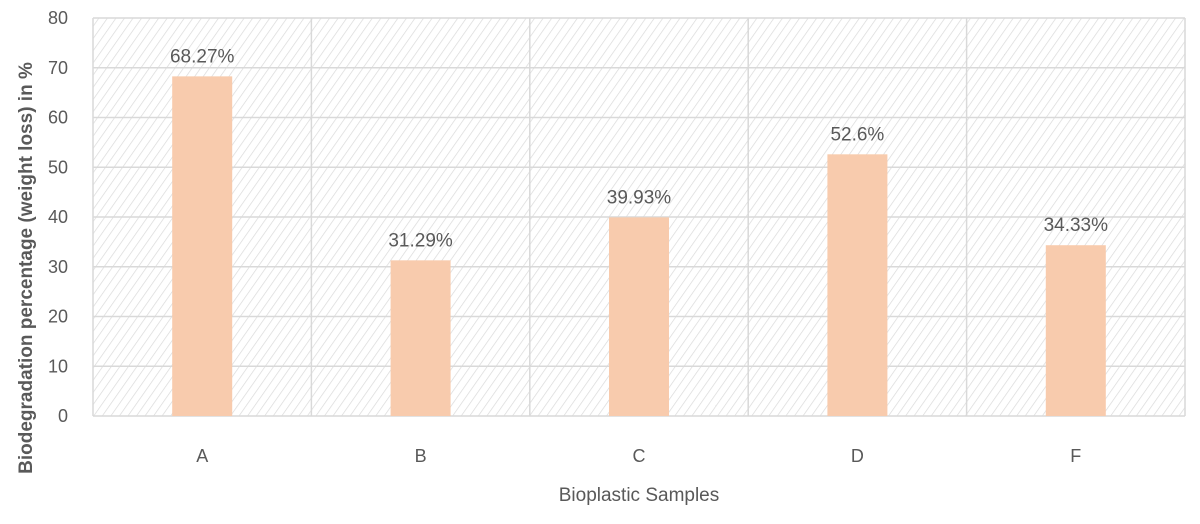  I want to click on x-tick-label: B, so click(421, 456).